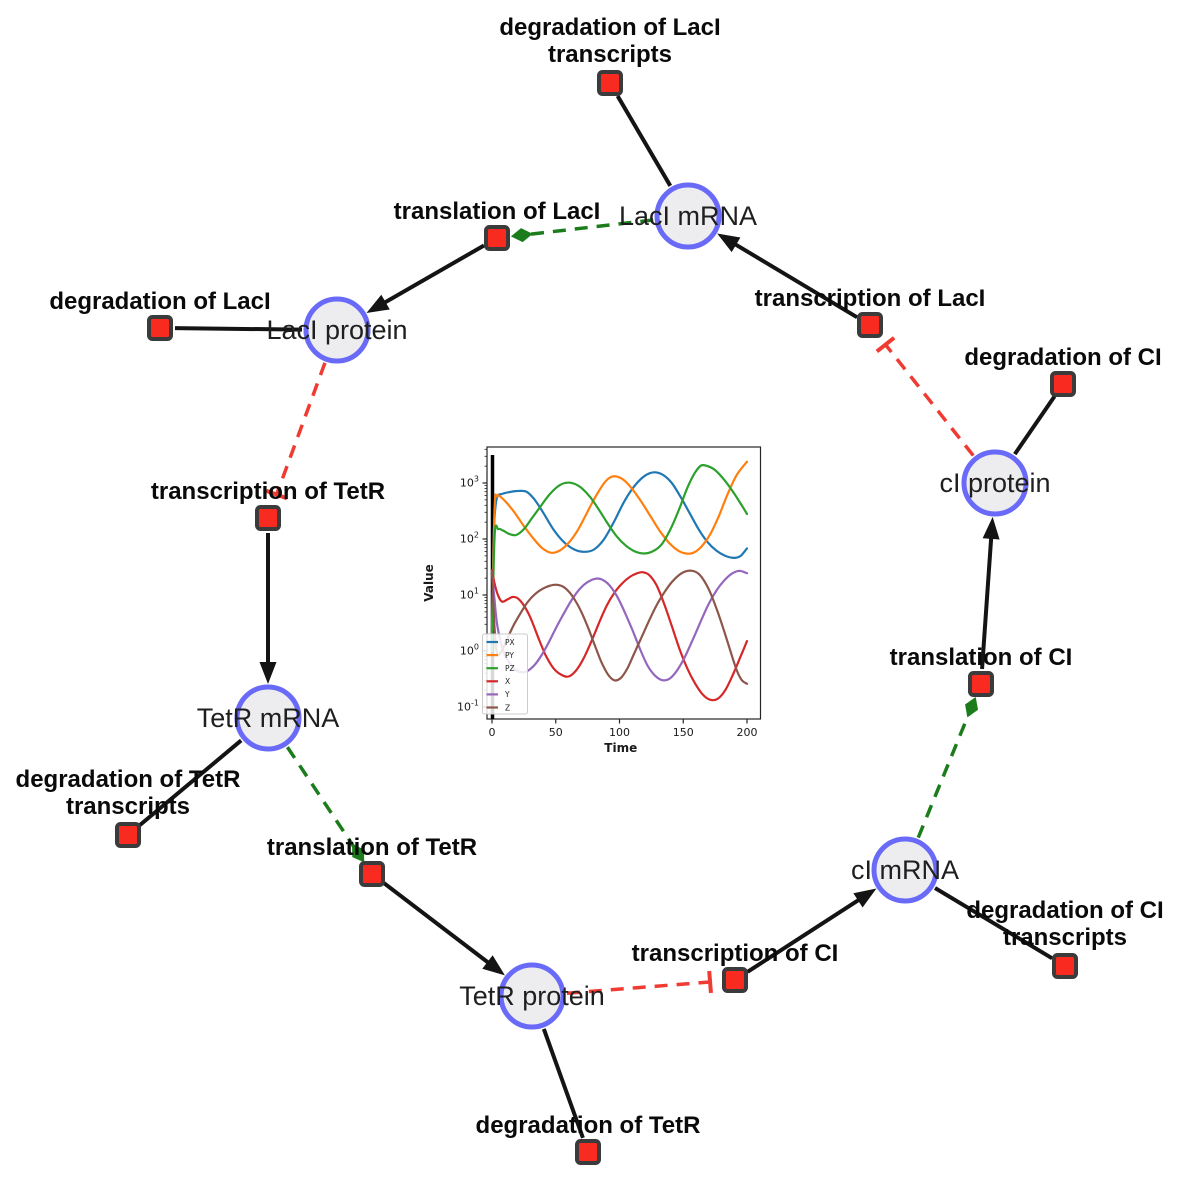  Describe the element at coordinates (372, 847) in the screenshot. I see `reaction-label-translation_tetr-0: translation of TetR` at that location.